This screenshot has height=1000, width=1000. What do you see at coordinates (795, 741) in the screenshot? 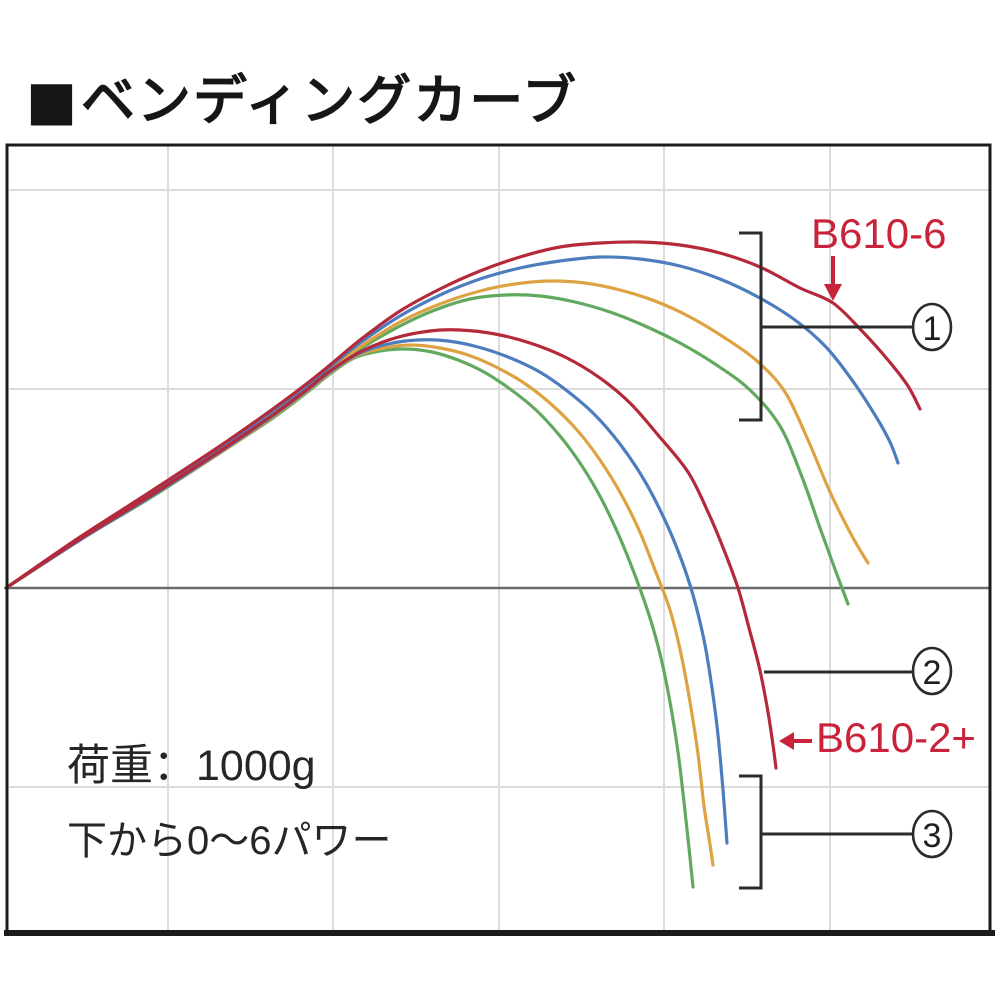
I see `b610-2plus-arrow-left-icon` at bounding box center [795, 741].